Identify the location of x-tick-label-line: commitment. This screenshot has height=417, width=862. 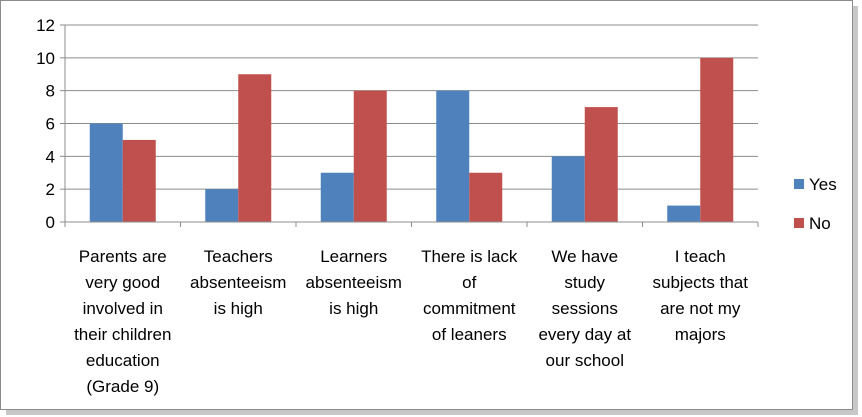
(469, 308).